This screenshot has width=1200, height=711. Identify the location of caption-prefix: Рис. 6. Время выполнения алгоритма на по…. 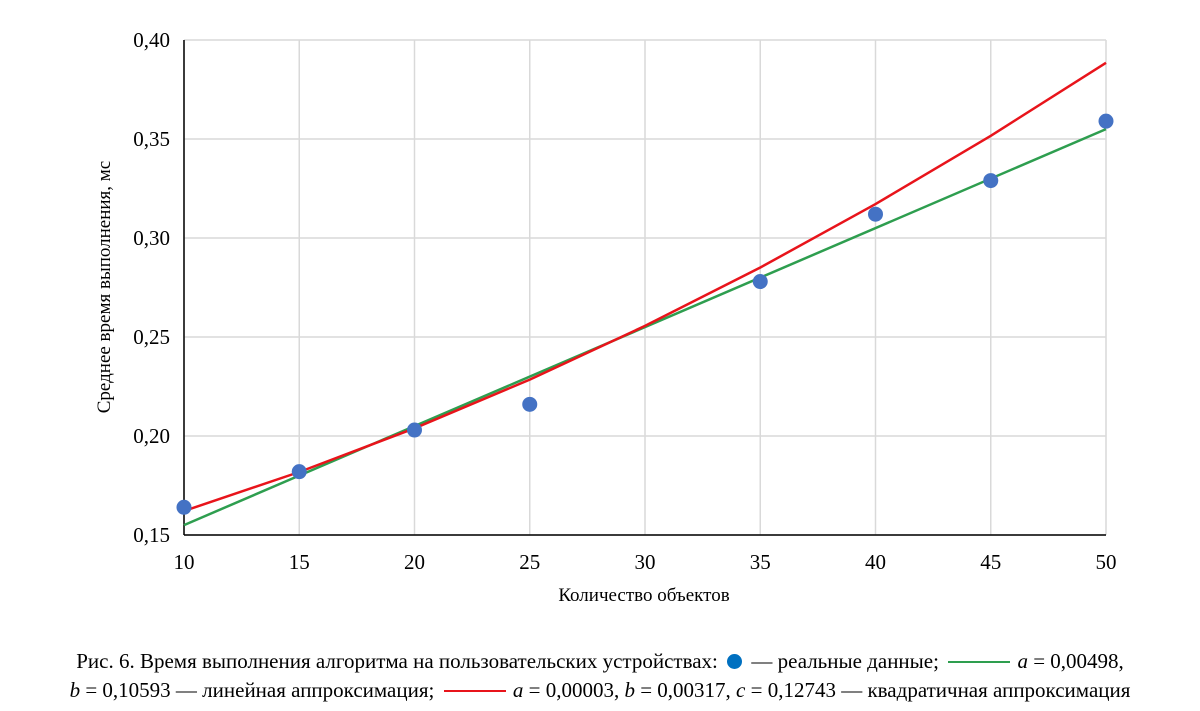
(397, 661).